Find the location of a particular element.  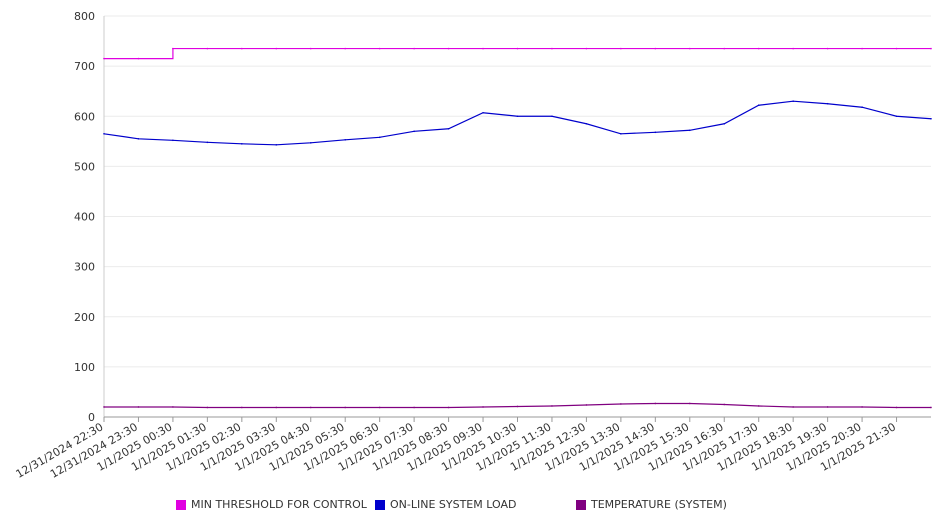

legend-item: ON-LINE SYSTEM LOAD is located at coordinates (445, 504).